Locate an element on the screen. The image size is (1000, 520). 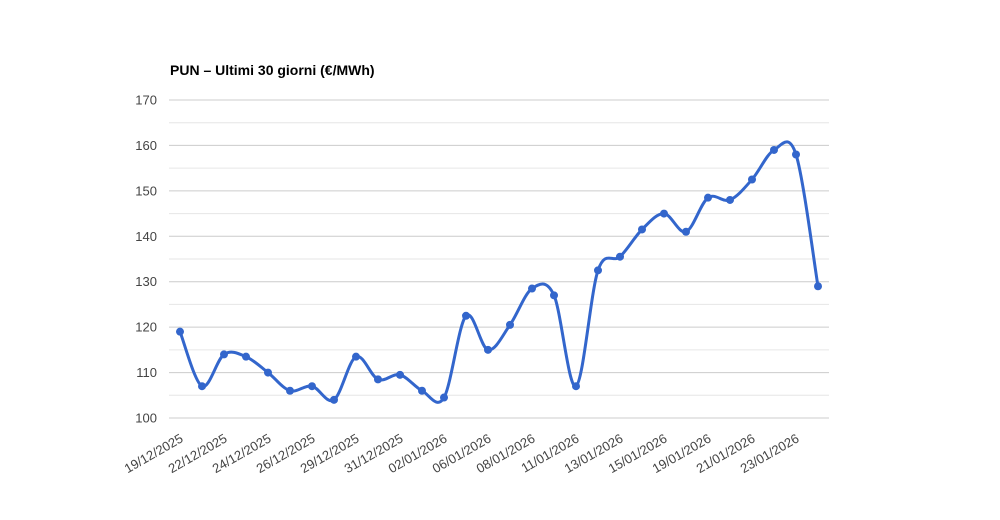
chart-title: PUN – Ultimi 30 giorni (€/MWh) is located at coordinates (272, 70).